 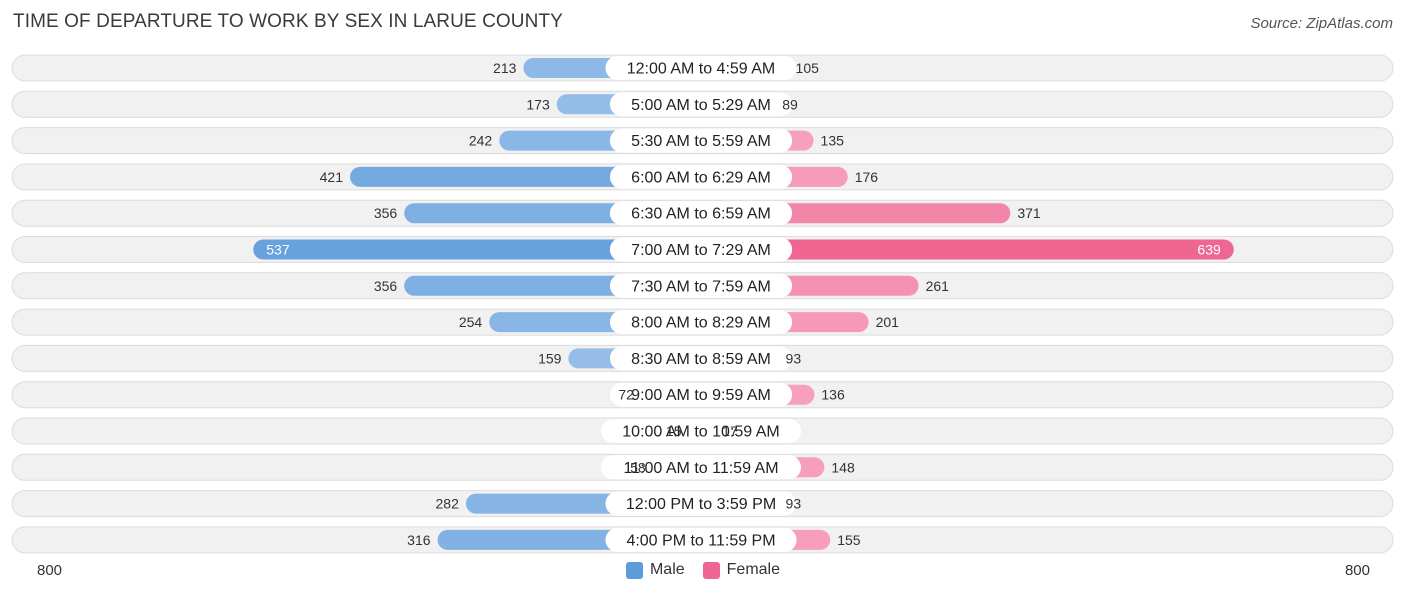 I want to click on legend-female-label: Female, so click(x=753, y=569).